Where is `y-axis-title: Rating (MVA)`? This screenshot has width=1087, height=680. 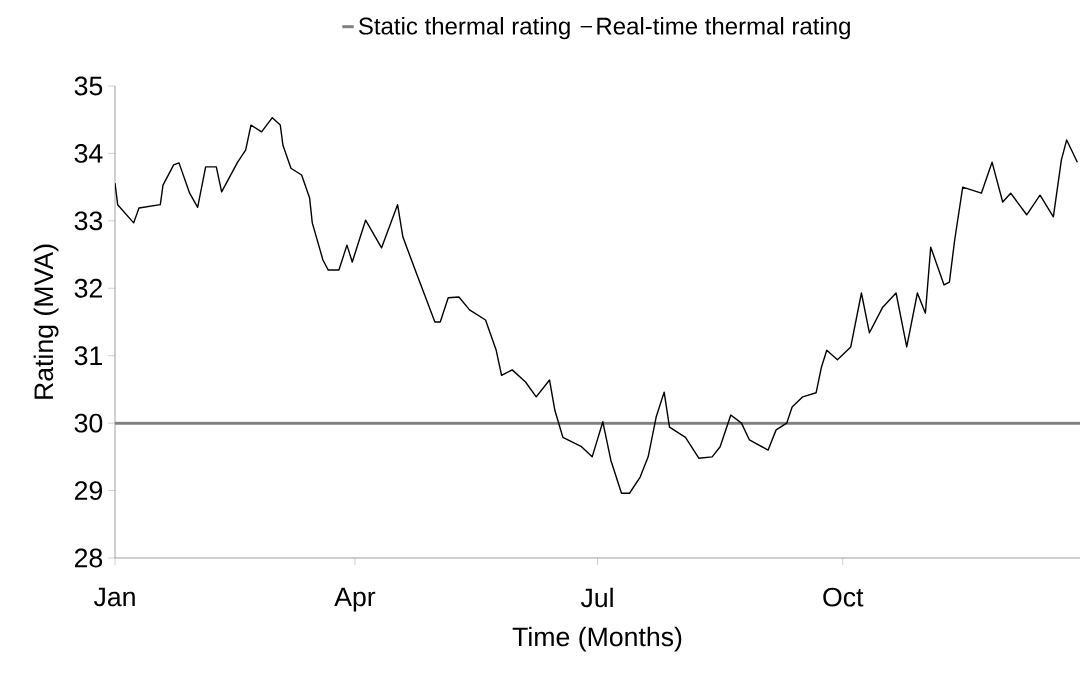
y-axis-title: Rating (MVA) is located at coordinates (46, 321).